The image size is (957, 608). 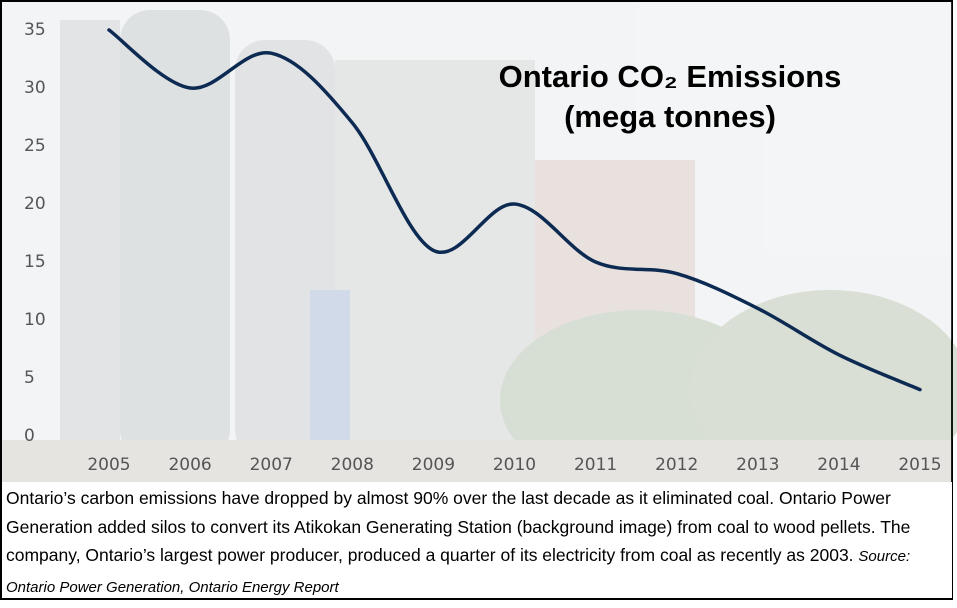 I want to click on x-tick-label: 2013, so click(x=757, y=465).